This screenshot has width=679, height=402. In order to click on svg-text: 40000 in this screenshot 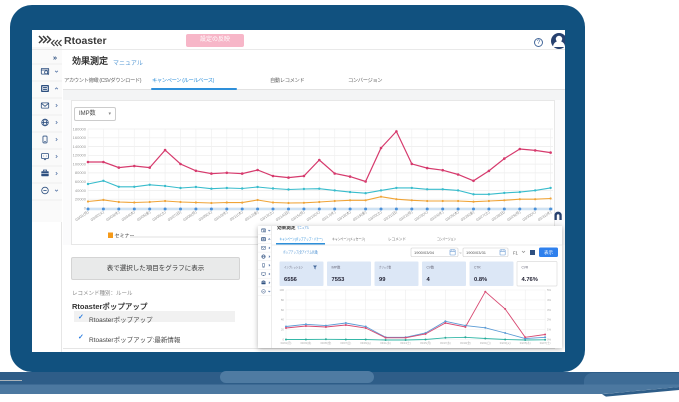, I will do `click(81, 190)`.